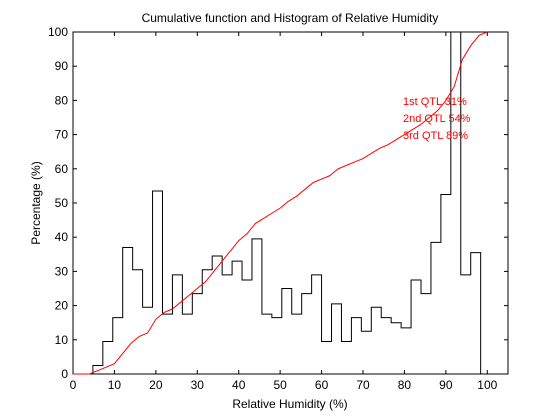 The image size is (560, 420). Describe the element at coordinates (58, 32) in the screenshot. I see `y-tick-label: 100` at that location.